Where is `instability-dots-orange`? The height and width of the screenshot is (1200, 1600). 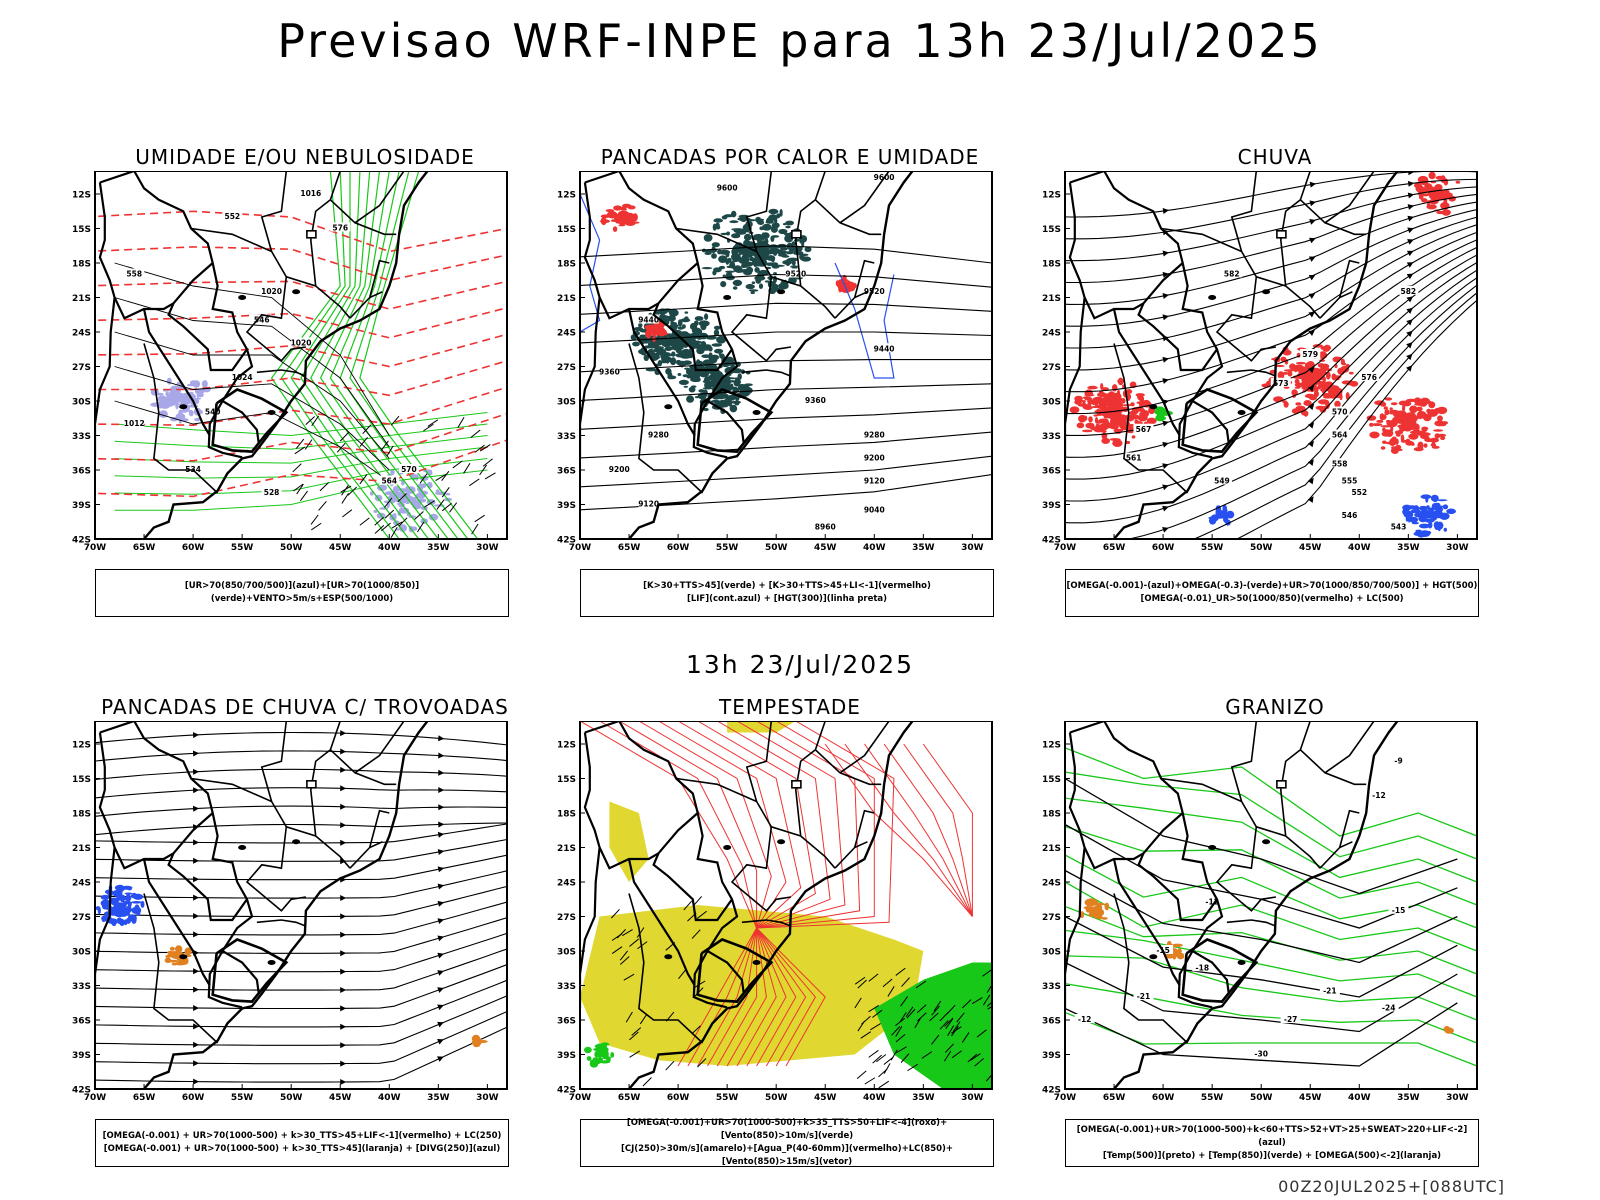 instability-dots-orange is located at coordinates (168, 956).